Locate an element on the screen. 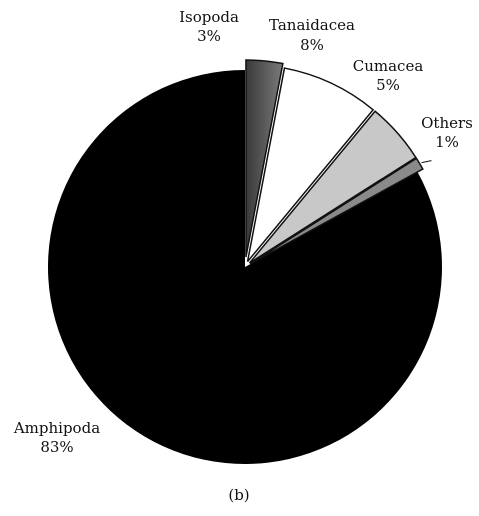 Image resolution: width=479 pixels, height=516 pixels. panel-label: (b) is located at coordinates (238, 495).